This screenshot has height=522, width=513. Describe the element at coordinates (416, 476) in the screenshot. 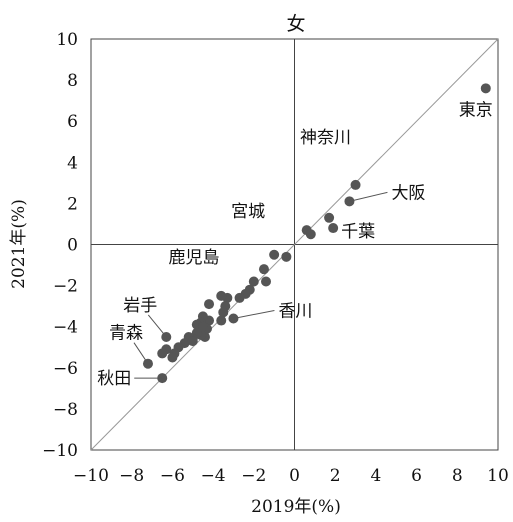

I see `x-tick-label: 6` at that location.